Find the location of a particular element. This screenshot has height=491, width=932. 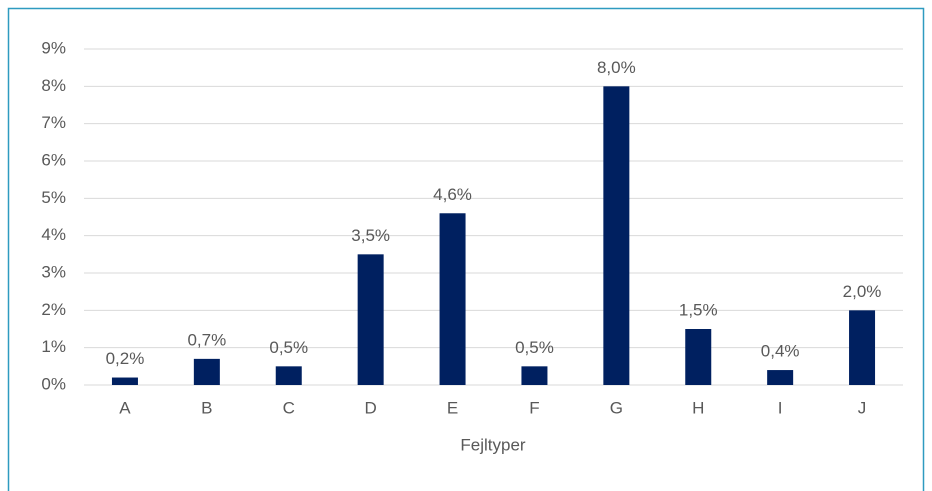

y-tick-label: 8% is located at coordinates (53, 85).